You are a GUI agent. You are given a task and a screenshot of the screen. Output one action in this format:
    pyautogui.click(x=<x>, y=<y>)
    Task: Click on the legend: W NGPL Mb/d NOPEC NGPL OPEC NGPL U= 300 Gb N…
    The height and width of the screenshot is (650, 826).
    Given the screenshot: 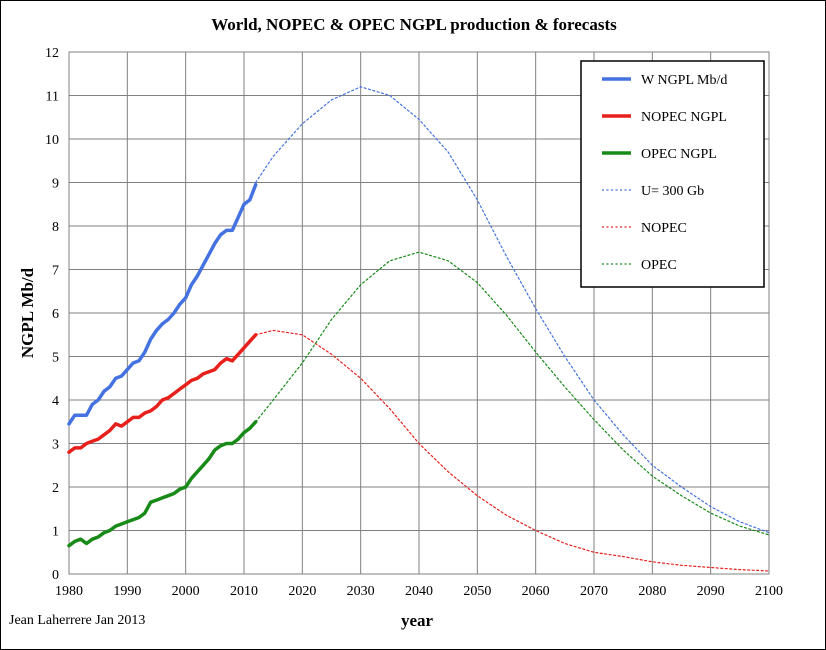 What is the action you would take?
    pyautogui.click(x=672, y=174)
    